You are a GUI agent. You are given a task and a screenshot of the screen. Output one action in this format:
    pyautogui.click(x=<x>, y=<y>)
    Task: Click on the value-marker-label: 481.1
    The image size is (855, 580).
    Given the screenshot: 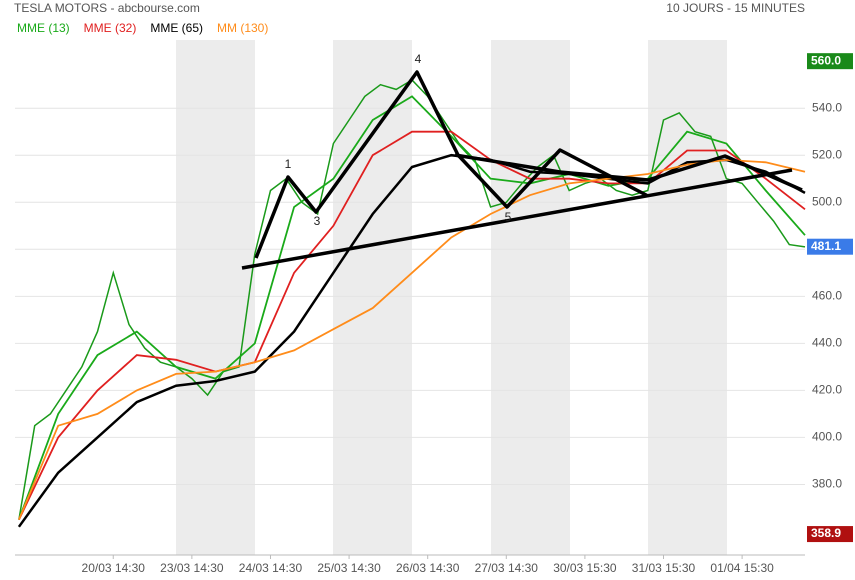 What is the action you would take?
    pyautogui.click(x=826, y=246)
    